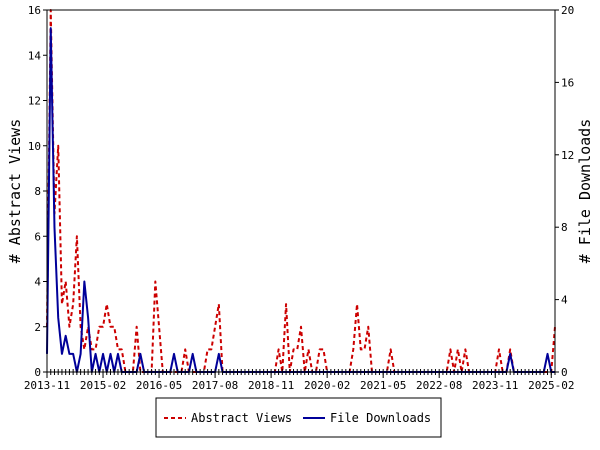  Describe the element at coordinates (47, 385) in the screenshot. I see `x-tick-label: 2013-11` at that location.